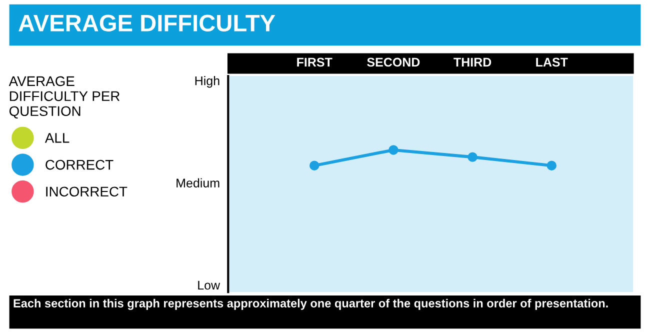 The height and width of the screenshot is (335, 650). What do you see at coordinates (57, 138) in the screenshot?
I see `legend-label: ALL` at bounding box center [57, 138].